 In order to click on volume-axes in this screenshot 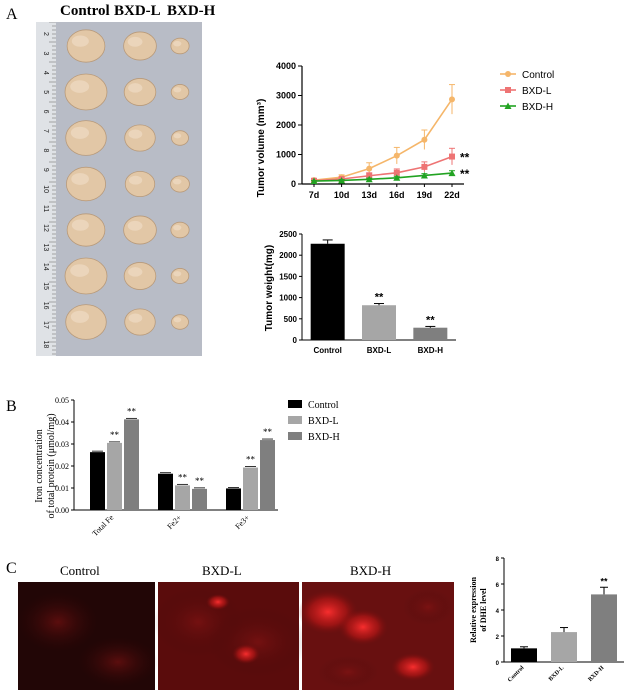, I will do `click(382, 125)`.